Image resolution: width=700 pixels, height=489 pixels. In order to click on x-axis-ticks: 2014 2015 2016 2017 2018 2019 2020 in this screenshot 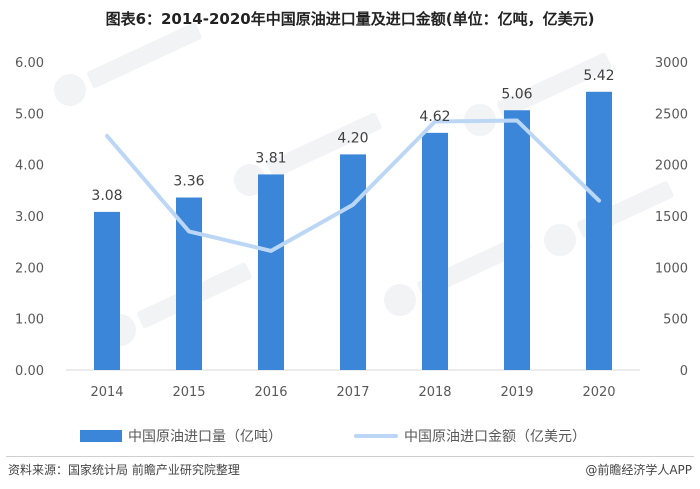, I will do `click(352, 392)`.